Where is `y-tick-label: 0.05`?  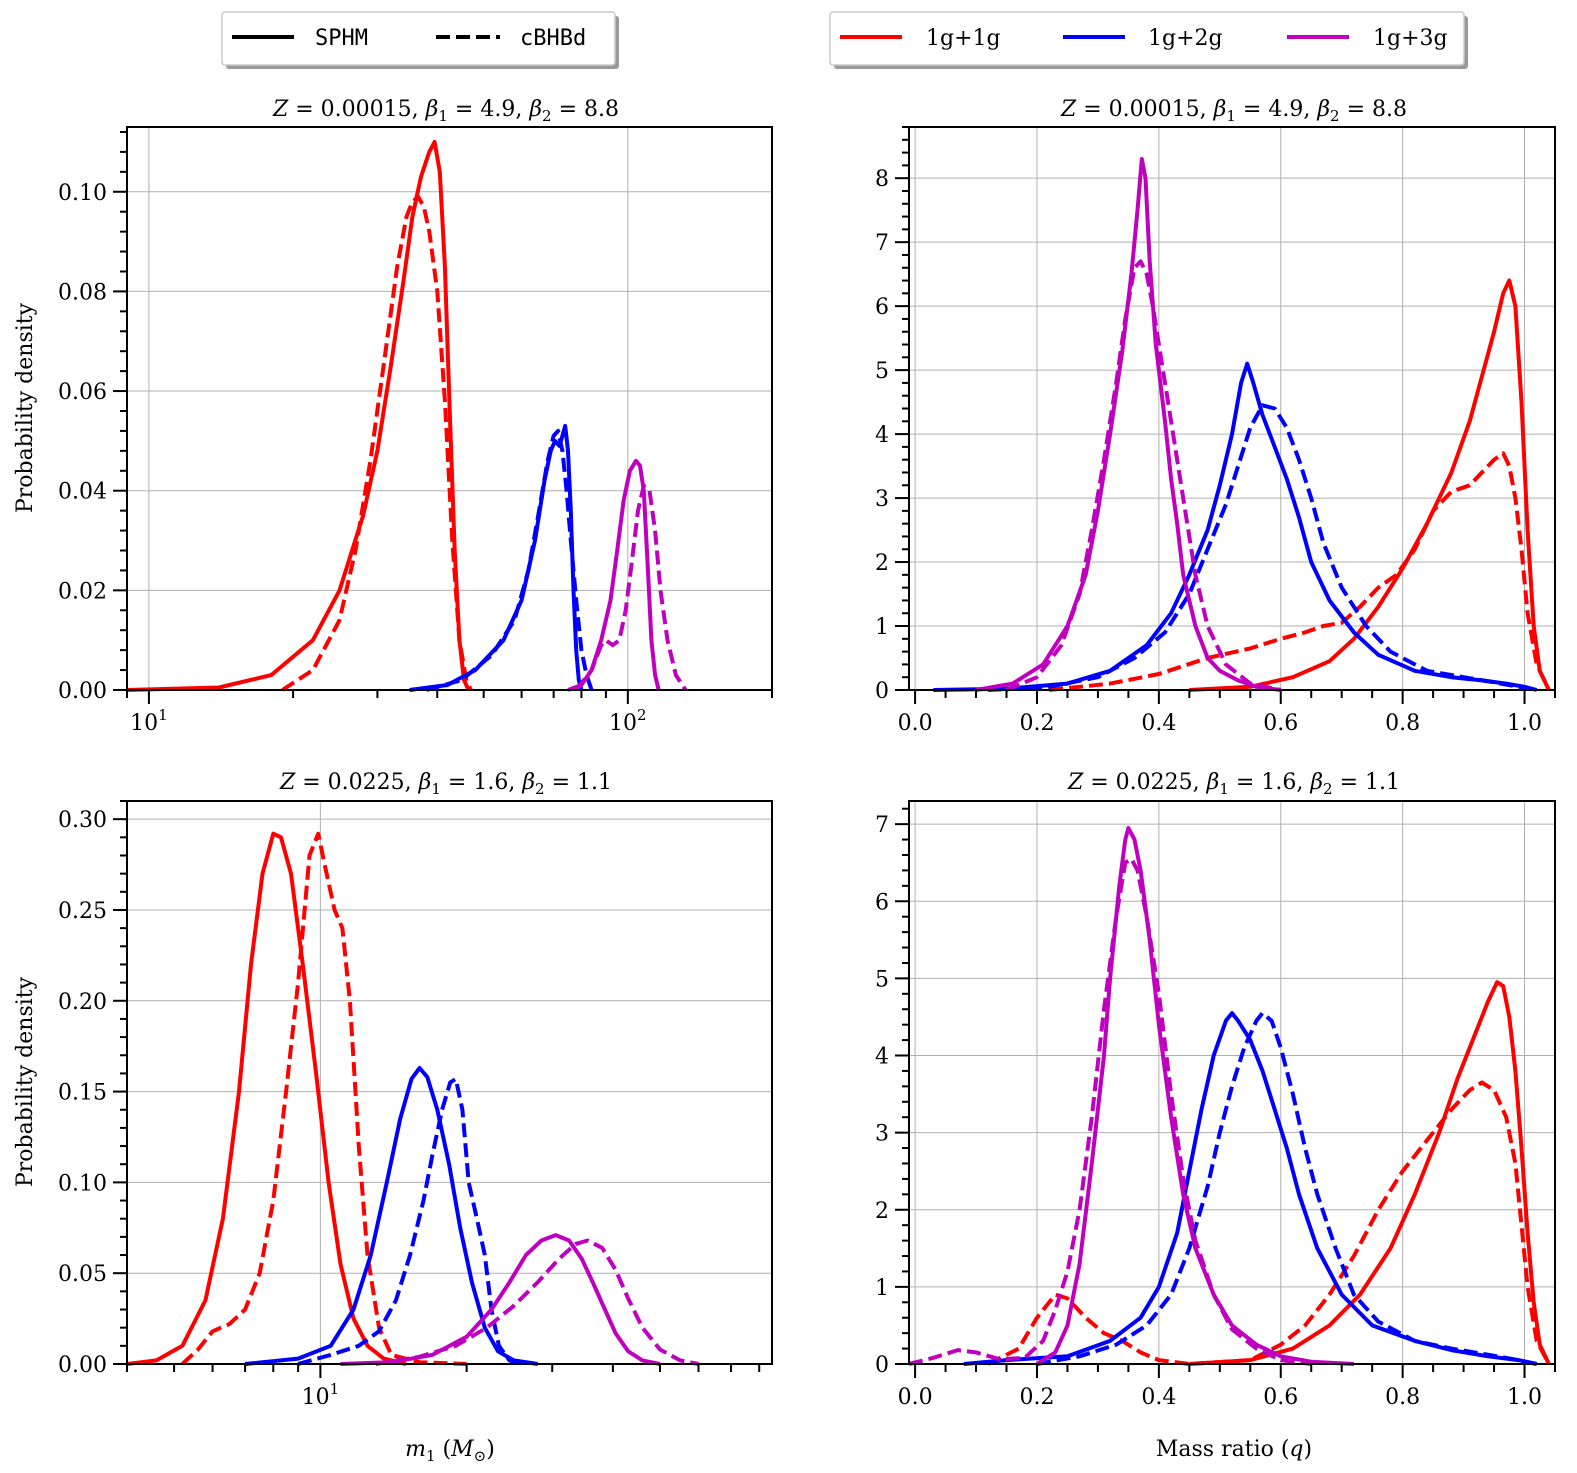 y-tick-label: 0.05 is located at coordinates (82, 1274).